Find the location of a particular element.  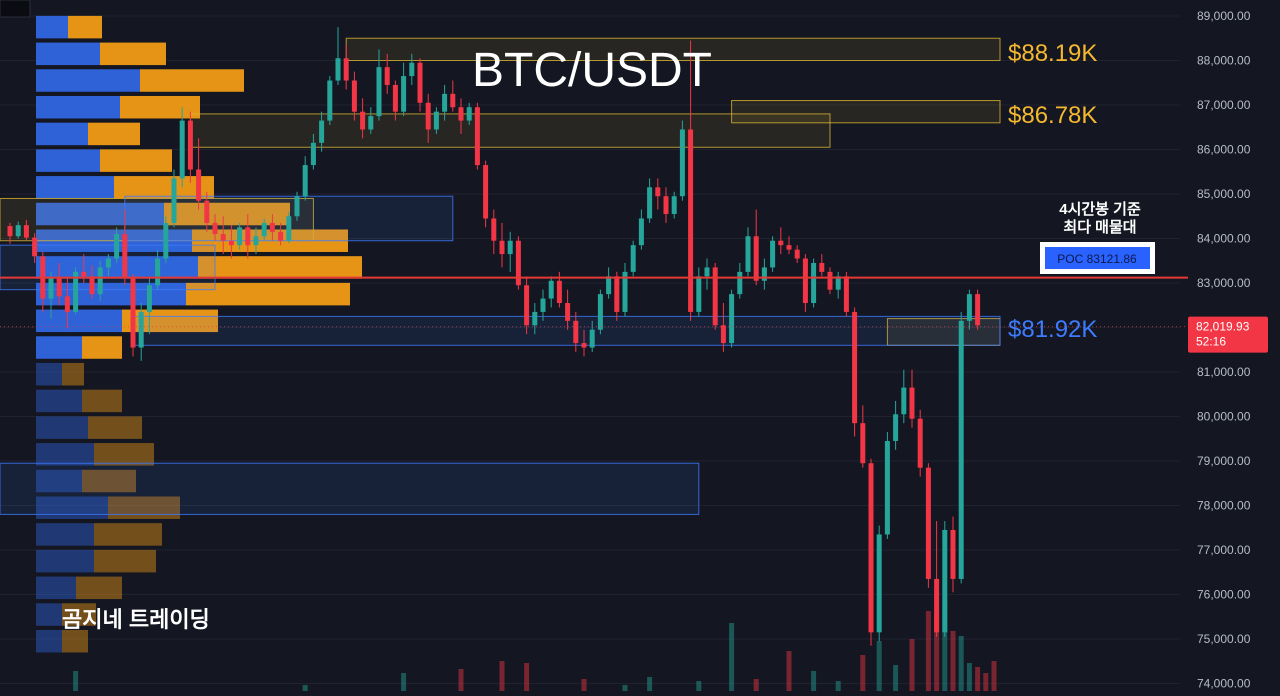

corner-button is located at coordinates (15, 9).